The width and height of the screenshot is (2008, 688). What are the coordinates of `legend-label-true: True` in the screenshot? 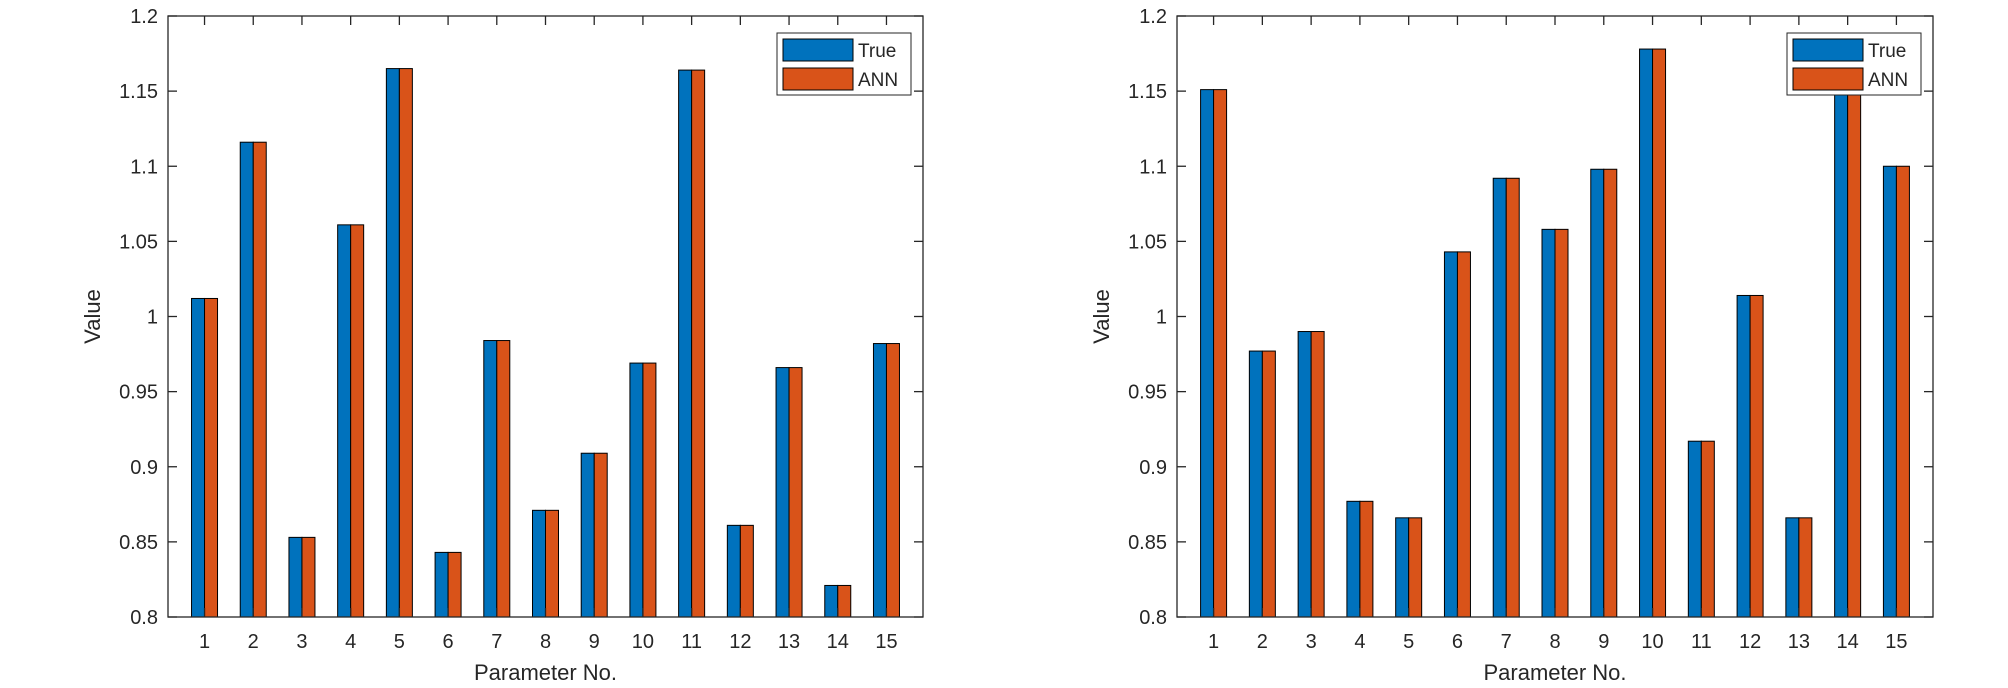 It's located at (1887, 51).